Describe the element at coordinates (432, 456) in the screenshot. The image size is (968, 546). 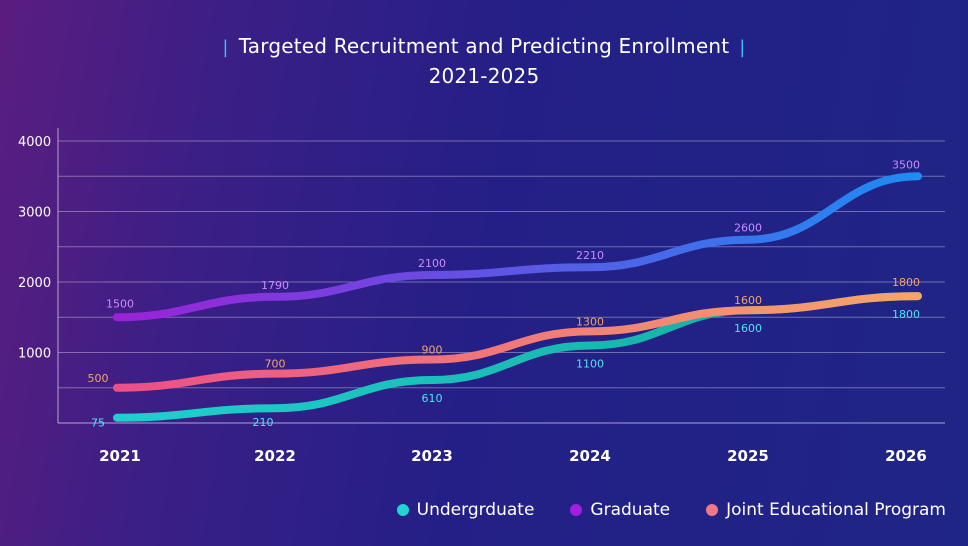
I see `x-tick-label: 2023` at that location.